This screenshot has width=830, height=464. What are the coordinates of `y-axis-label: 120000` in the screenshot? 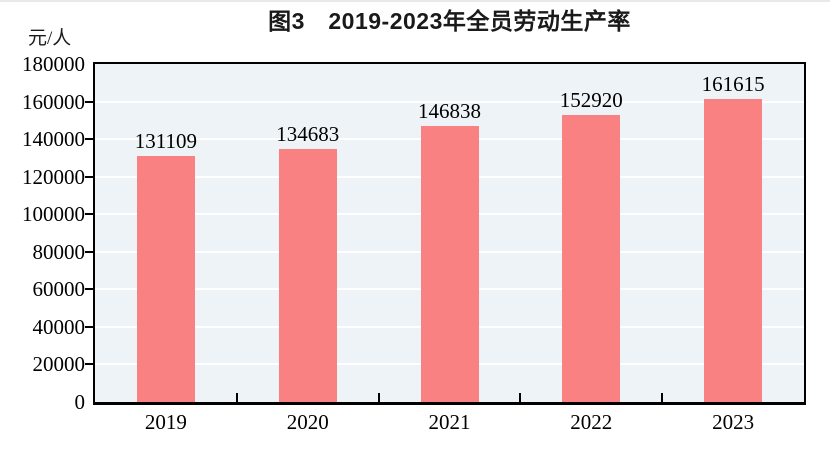 It's located at (53, 176).